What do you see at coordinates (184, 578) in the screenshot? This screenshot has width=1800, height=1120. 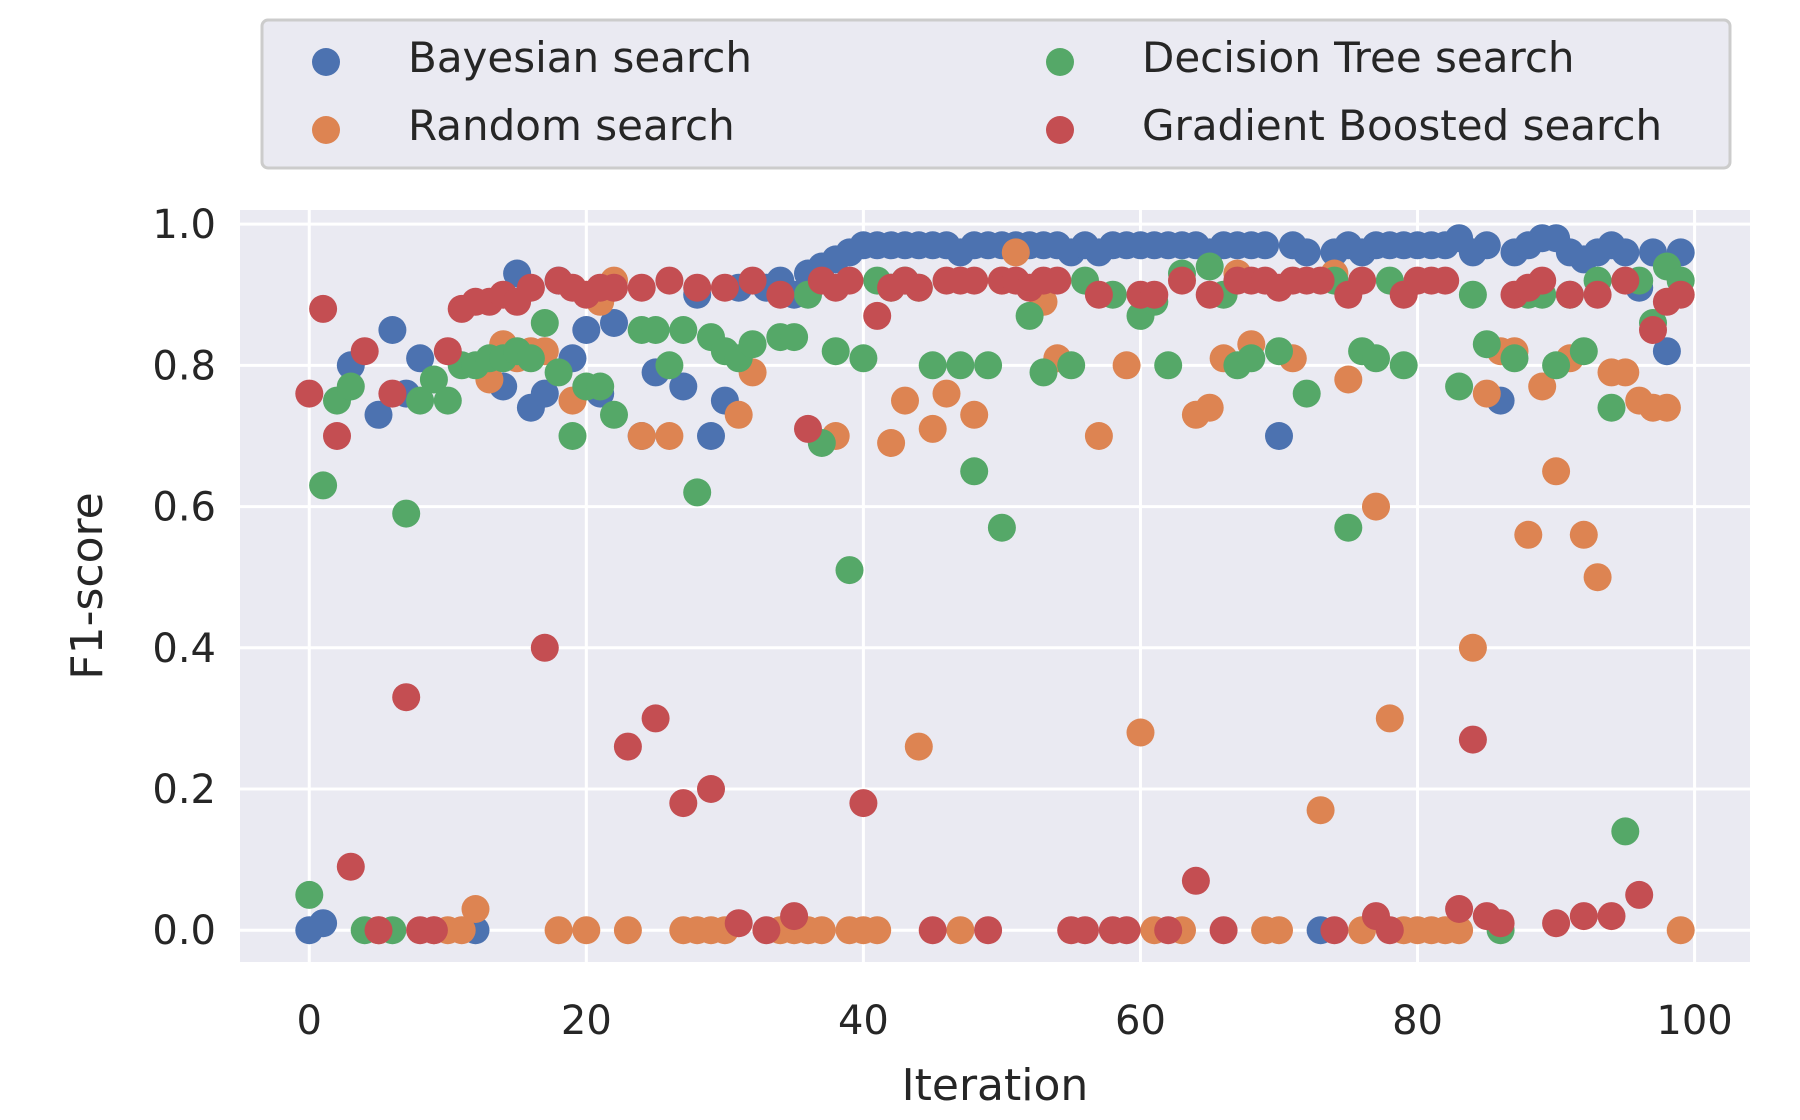 I see `y-tick-labels: 0.0 0.2 0.4 0.6 0.8 1.0` at bounding box center [184, 578].